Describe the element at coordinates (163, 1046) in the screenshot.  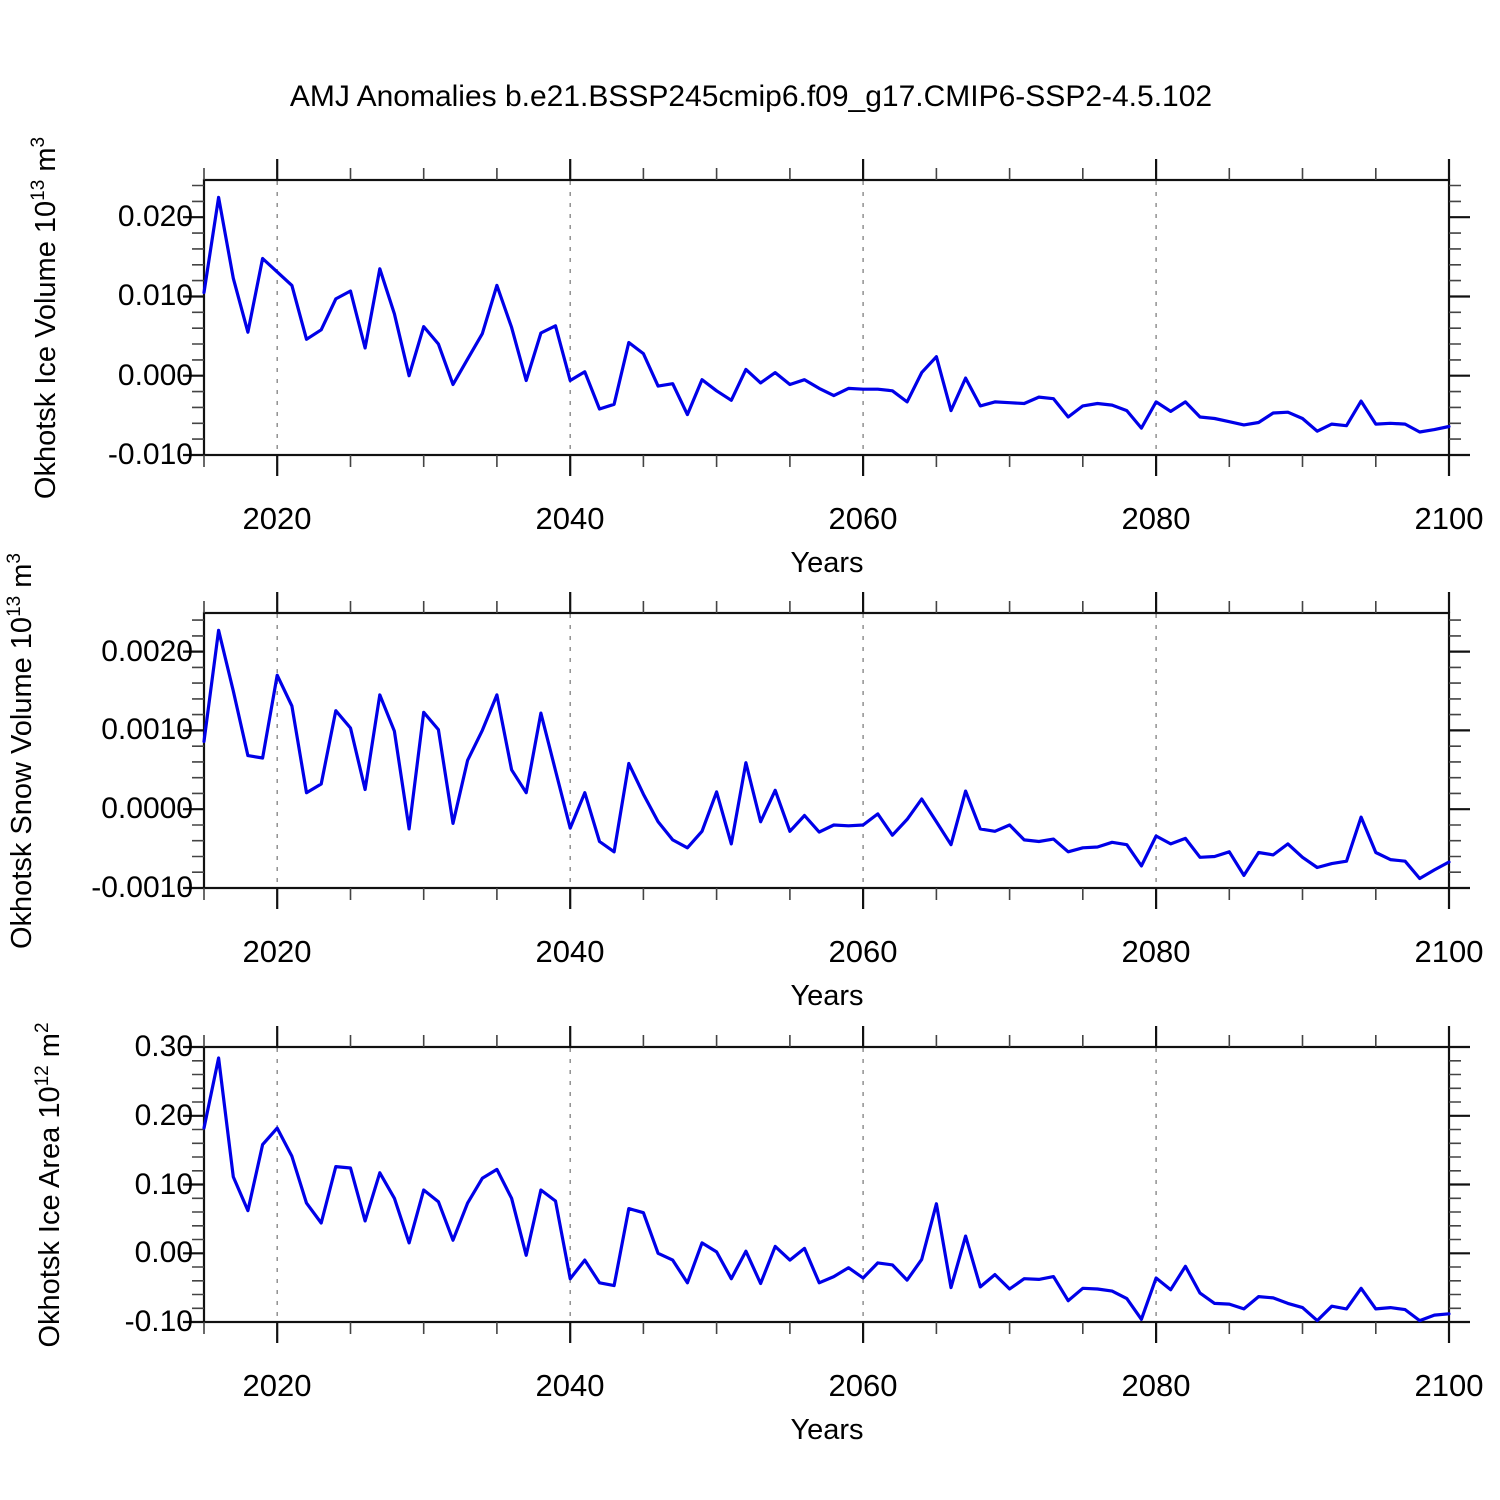
I see `y-tick-label: 0.30` at that location.